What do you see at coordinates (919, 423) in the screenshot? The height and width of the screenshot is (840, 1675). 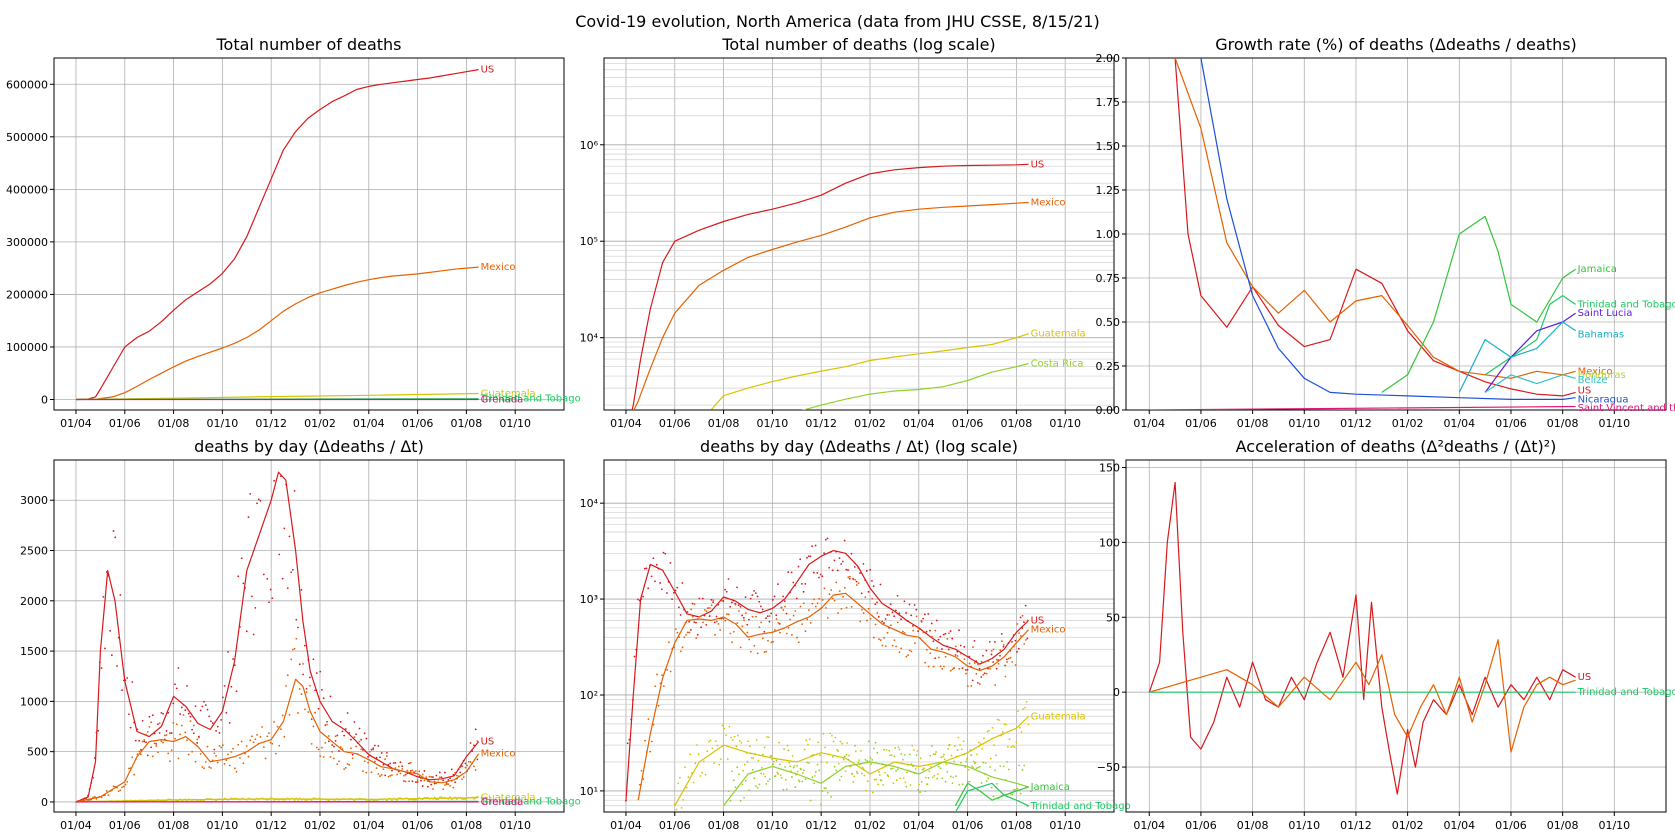 I see `x-tick-label: 01/04` at bounding box center [919, 423].